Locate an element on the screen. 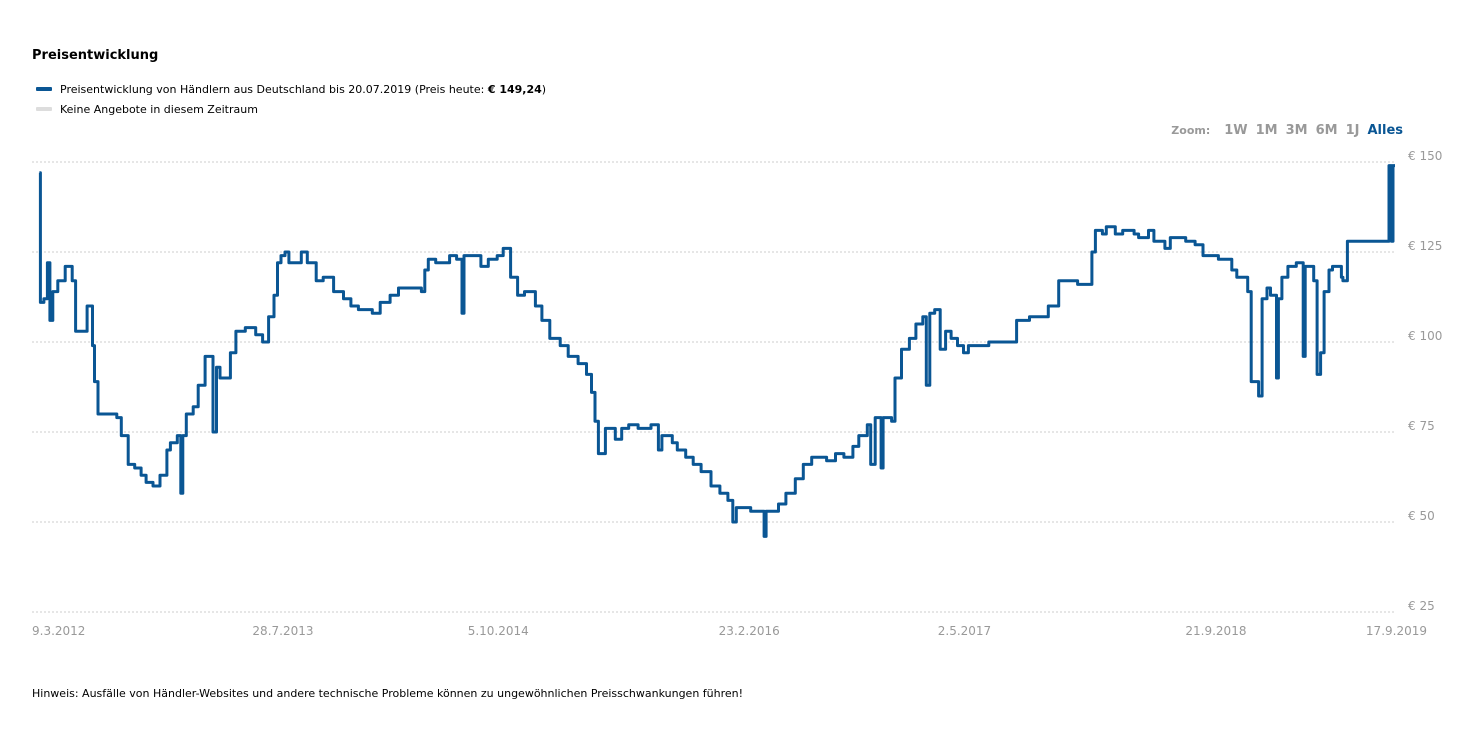 The image size is (1470, 748). zoom-button-3m: 3M is located at coordinates (1296, 130).